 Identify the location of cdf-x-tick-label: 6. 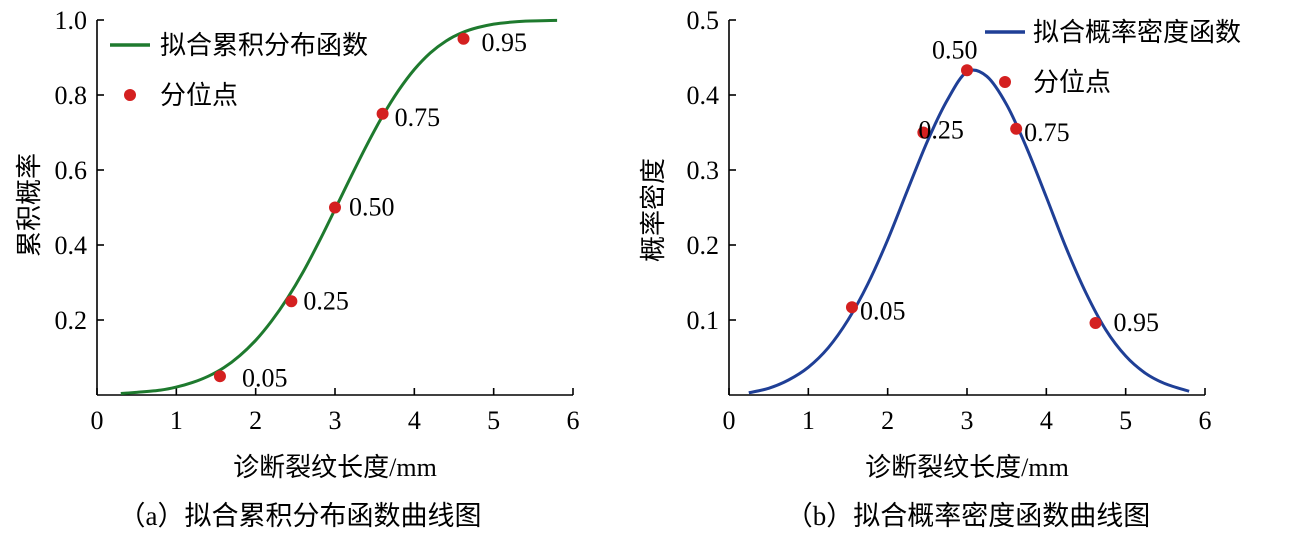
(573, 420).